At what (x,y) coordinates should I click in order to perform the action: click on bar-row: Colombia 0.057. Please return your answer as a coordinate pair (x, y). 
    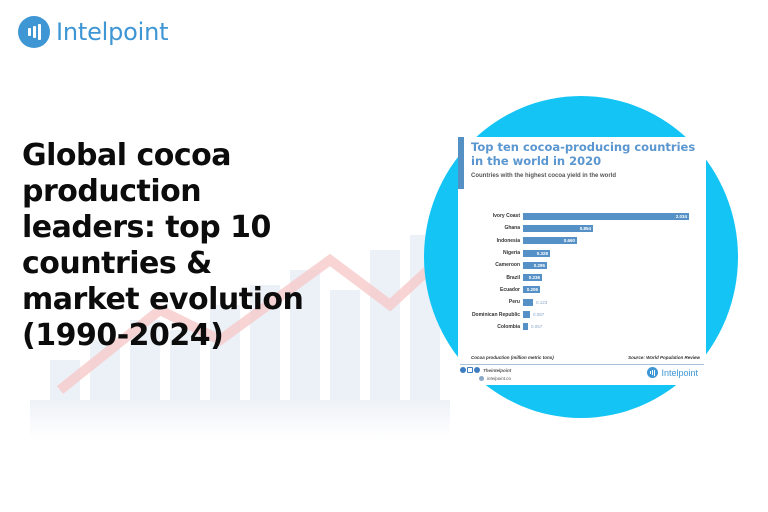
    Looking at the image, I should click on (582, 327).